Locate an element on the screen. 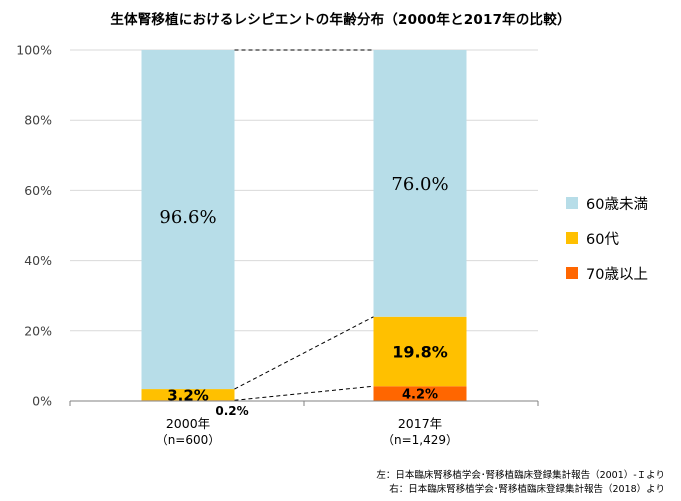 This screenshot has width=681, height=501. x-category-label: 2017年 is located at coordinates (420, 423).